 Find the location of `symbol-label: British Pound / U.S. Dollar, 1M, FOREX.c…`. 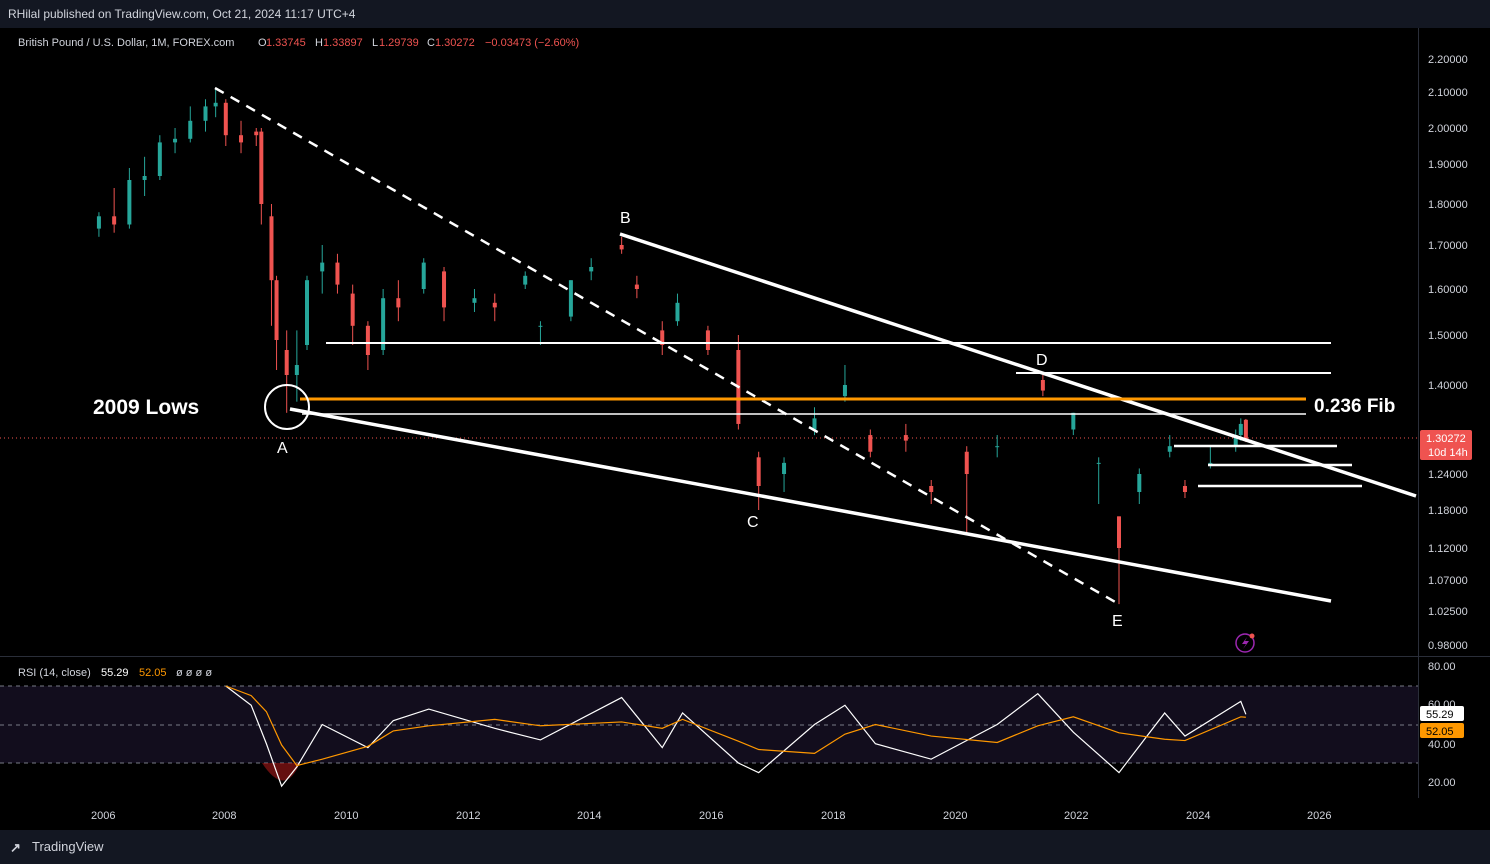

symbol-label: British Pound / U.S. Dollar, 1M, FOREX.c… is located at coordinates (126, 43).